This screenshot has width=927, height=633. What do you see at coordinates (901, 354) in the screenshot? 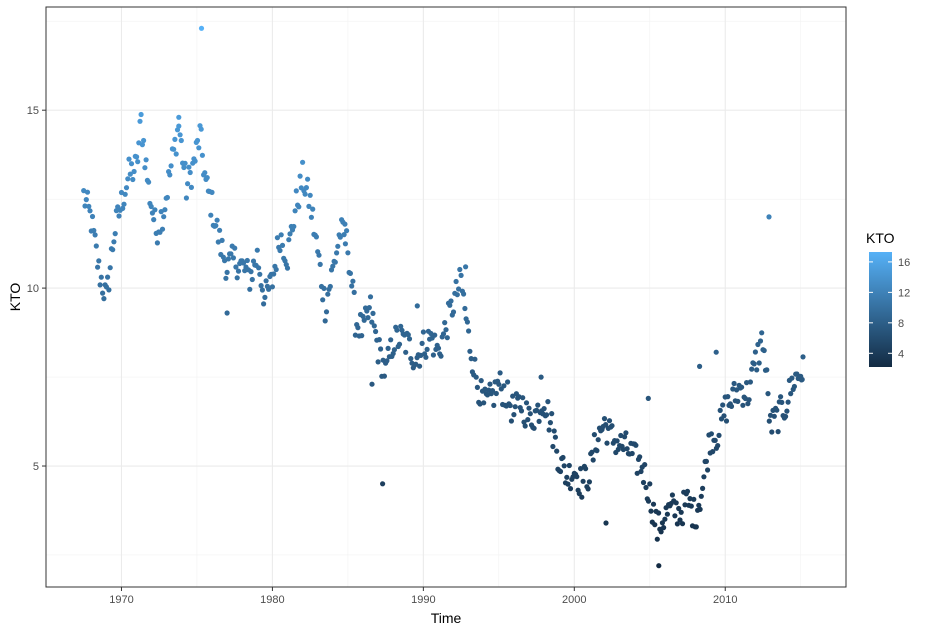
I see `legend-tick-label: 4` at bounding box center [901, 354].